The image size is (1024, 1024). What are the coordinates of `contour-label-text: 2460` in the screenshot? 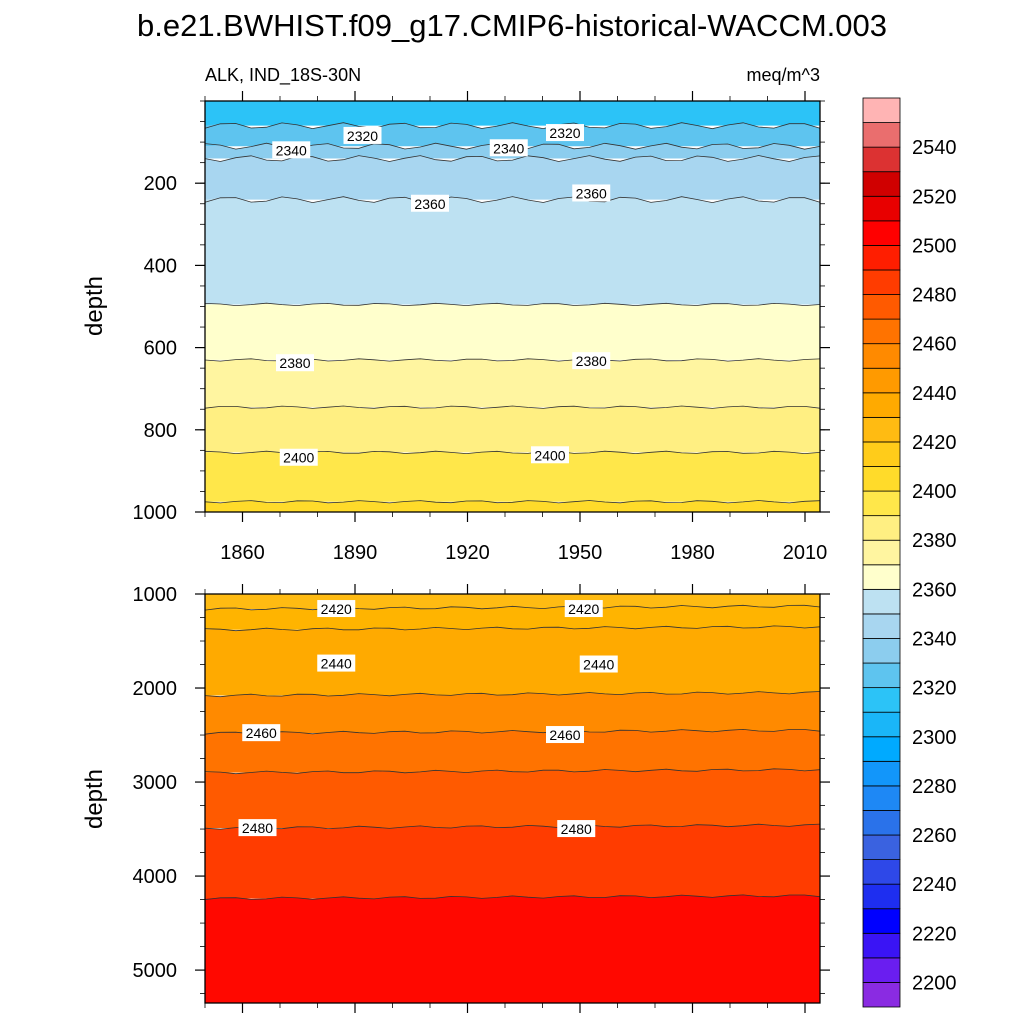 It's located at (261, 733).